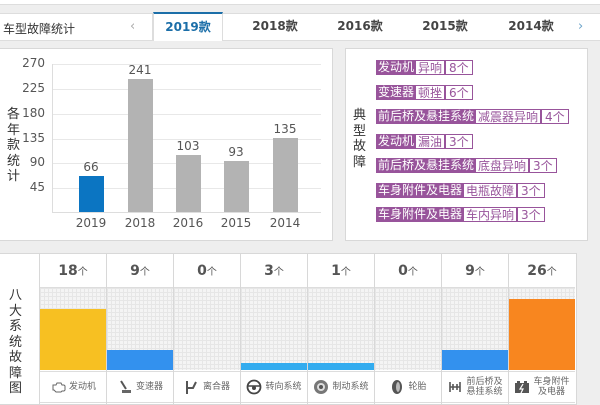 The width and height of the screenshot is (600, 405). I want to click on system-name: 转向系统, so click(283, 387).